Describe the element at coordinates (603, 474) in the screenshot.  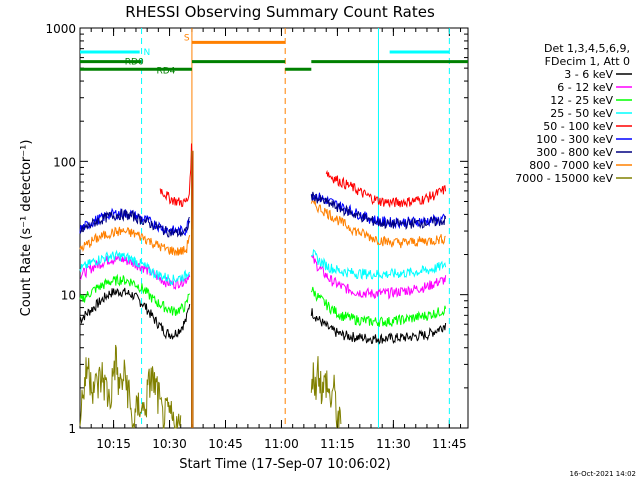
I see `footer-date: 16-Oct-2021 14:02` at that location.